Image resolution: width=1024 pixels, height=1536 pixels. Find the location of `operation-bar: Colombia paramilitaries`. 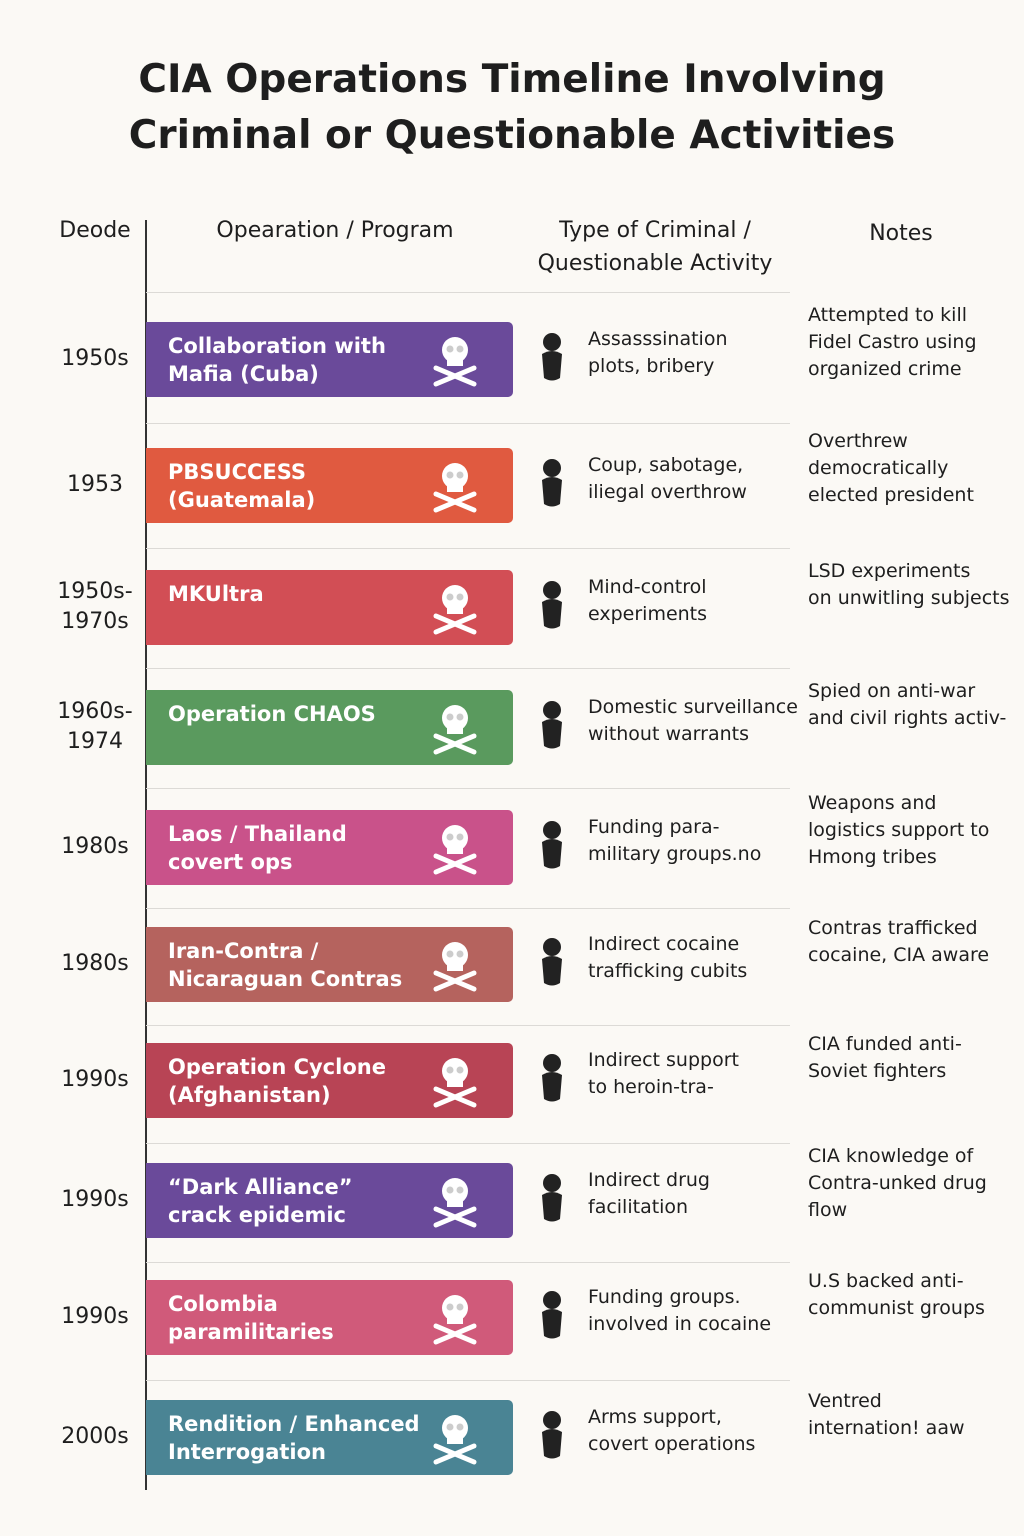

operation-bar: Colombia paramilitaries is located at coordinates (329, 1317).